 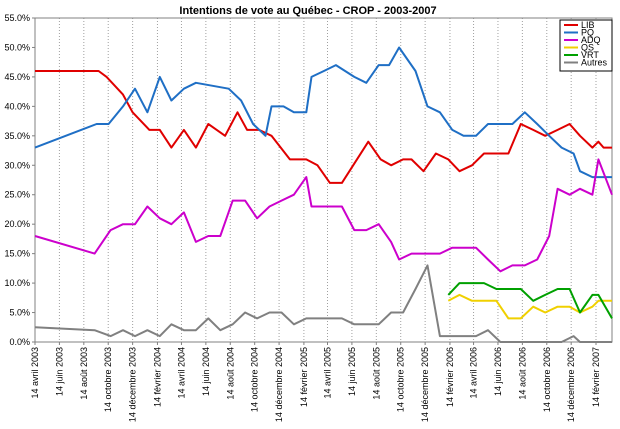 I want to click on series-line-vrt, so click(x=530, y=300).